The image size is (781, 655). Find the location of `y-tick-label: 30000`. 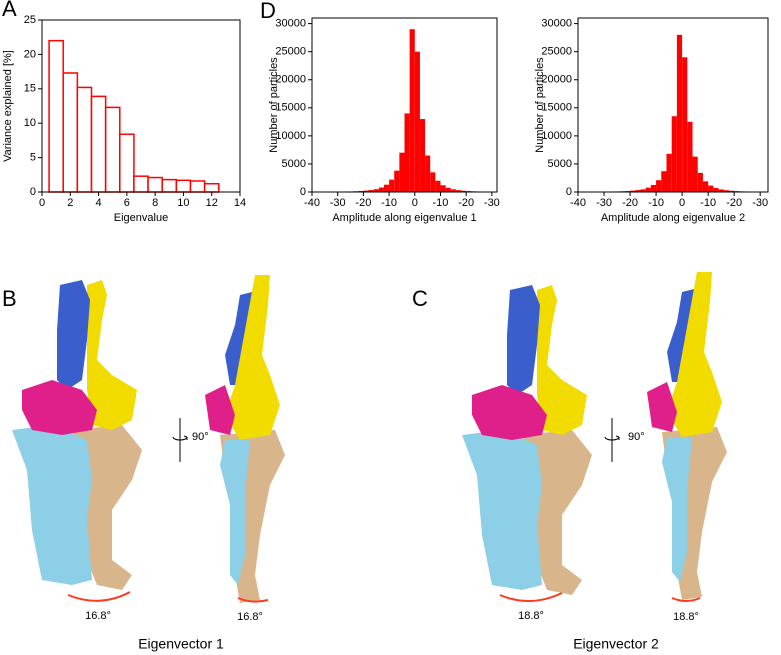

y-tick-label: 30000 is located at coordinates (290, 24).